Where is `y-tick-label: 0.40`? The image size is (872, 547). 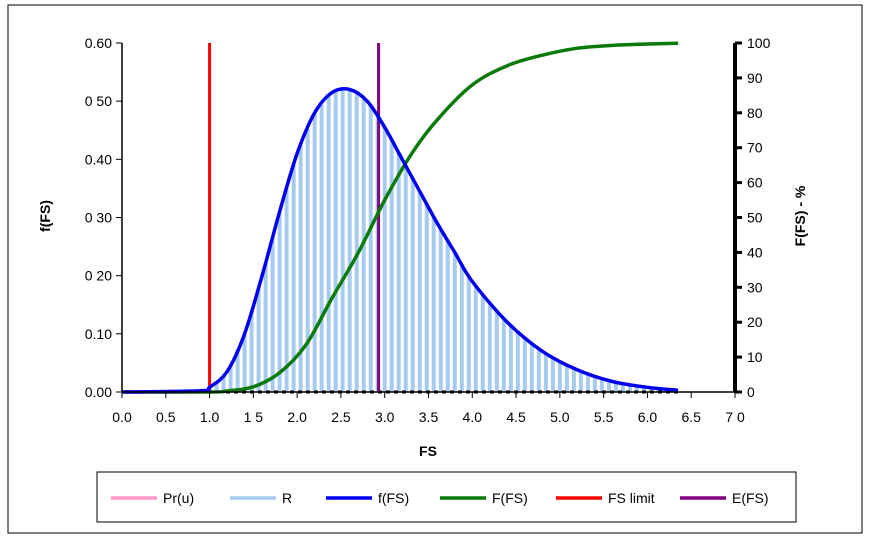
y-tick-label: 0.40 is located at coordinates (98, 159).